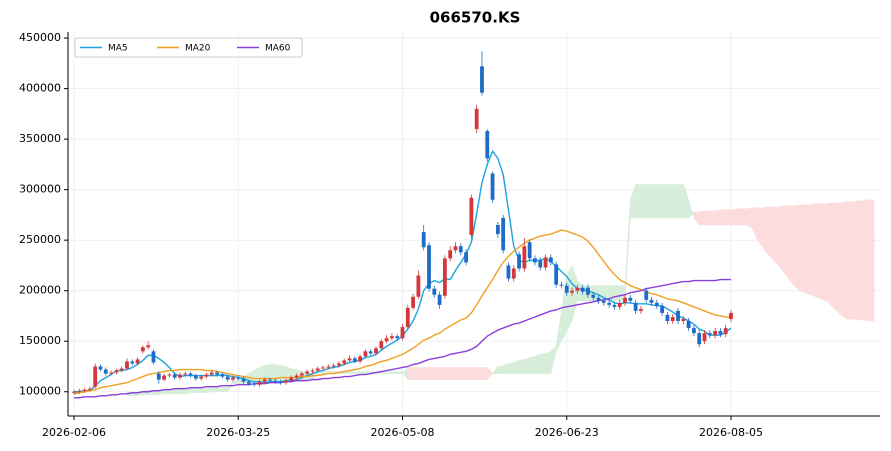 This screenshot has height=451, width=891. What do you see at coordinates (40, 189) in the screenshot?
I see `y-tick-label: 300000` at bounding box center [40, 189].